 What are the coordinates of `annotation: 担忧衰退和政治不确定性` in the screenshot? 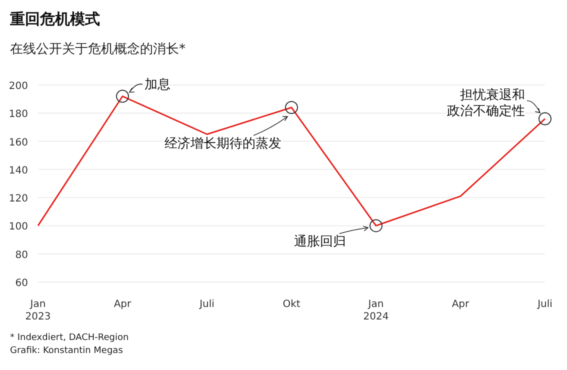 It's located at (486, 103).